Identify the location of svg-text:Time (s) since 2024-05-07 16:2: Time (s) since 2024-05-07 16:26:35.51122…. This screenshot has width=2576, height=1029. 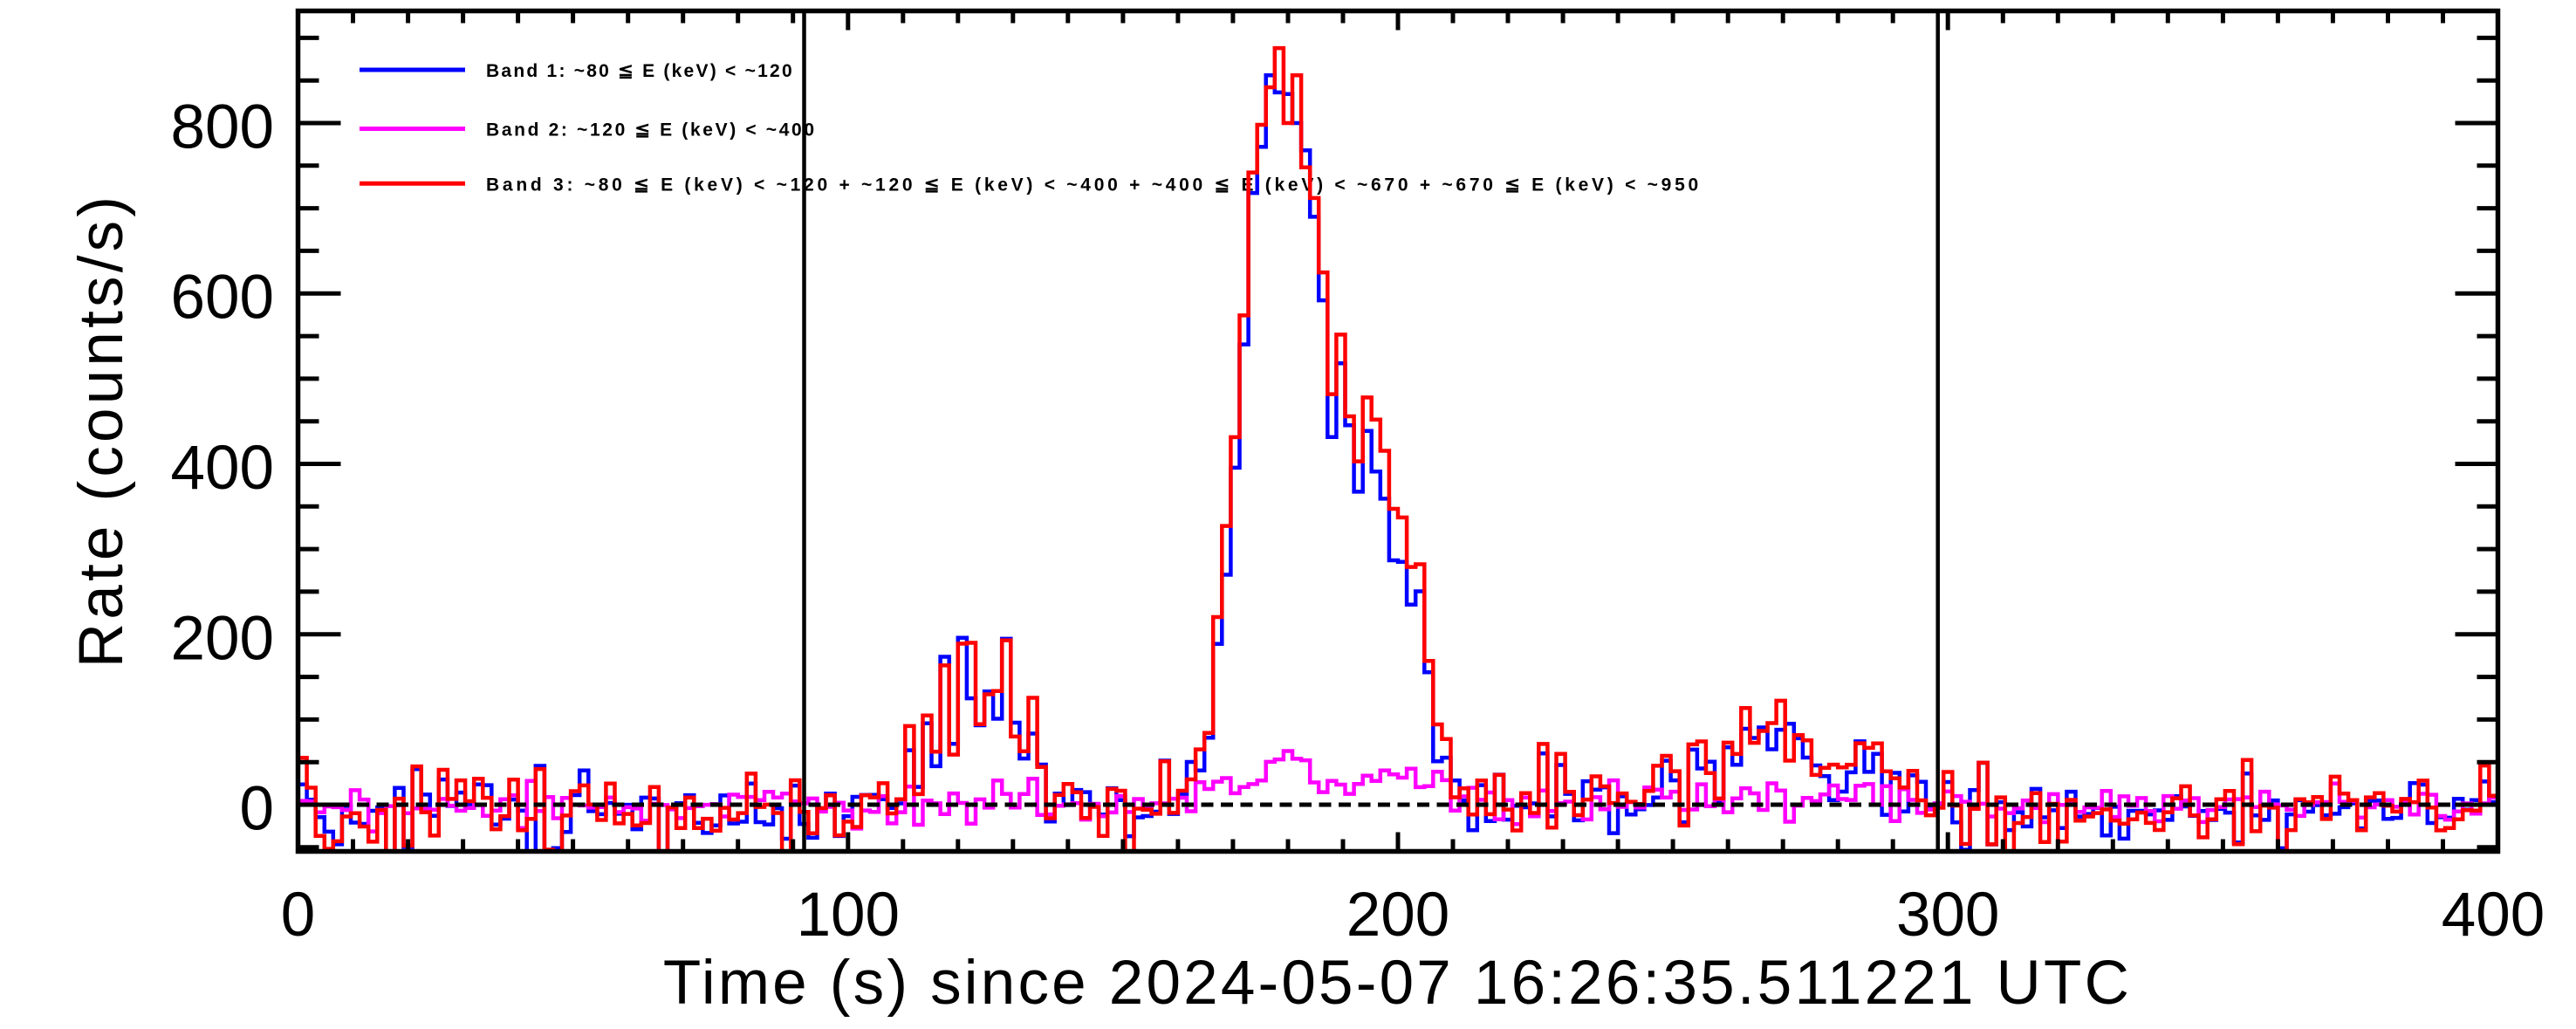
(1397, 984).